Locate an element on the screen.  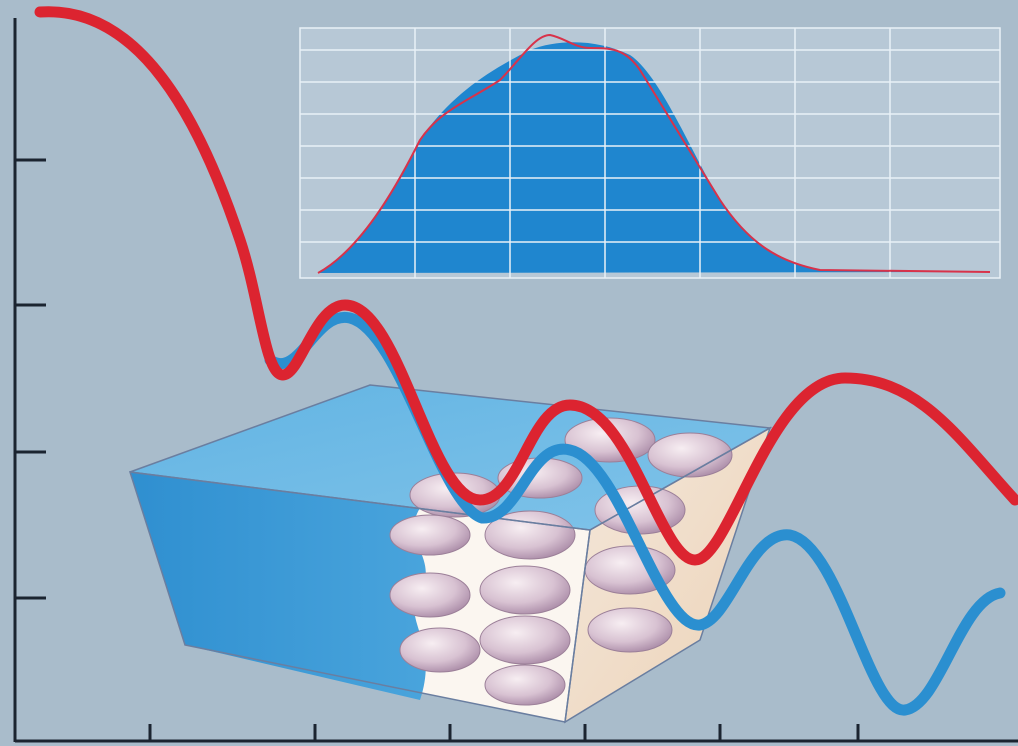
box-front-blue is located at coordinates (278, 586).